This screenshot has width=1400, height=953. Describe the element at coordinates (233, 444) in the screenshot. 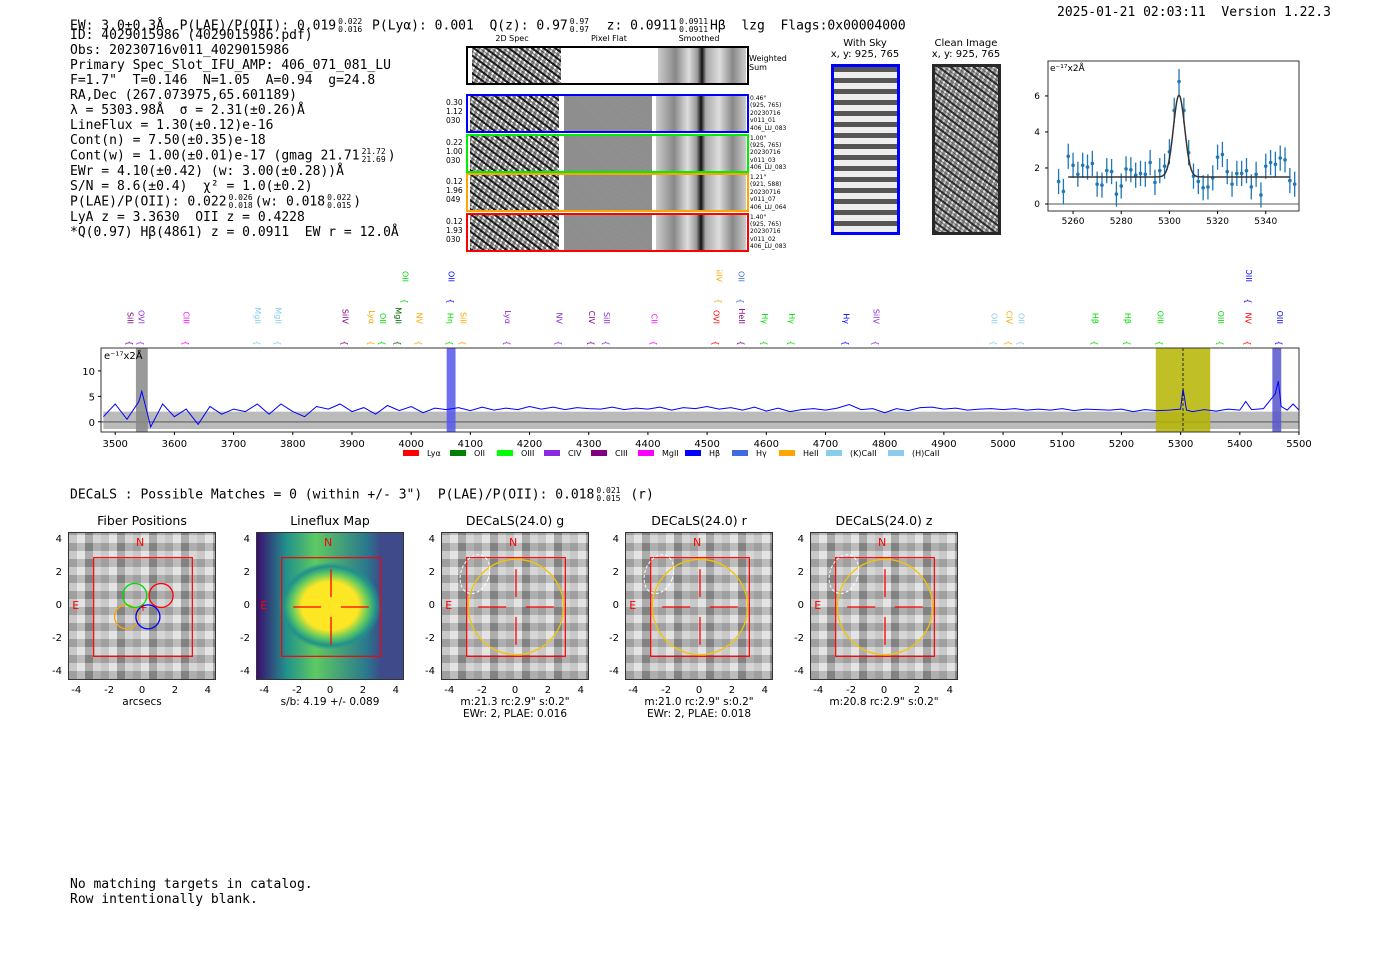

I see `x-tick-label: 3700` at that location.